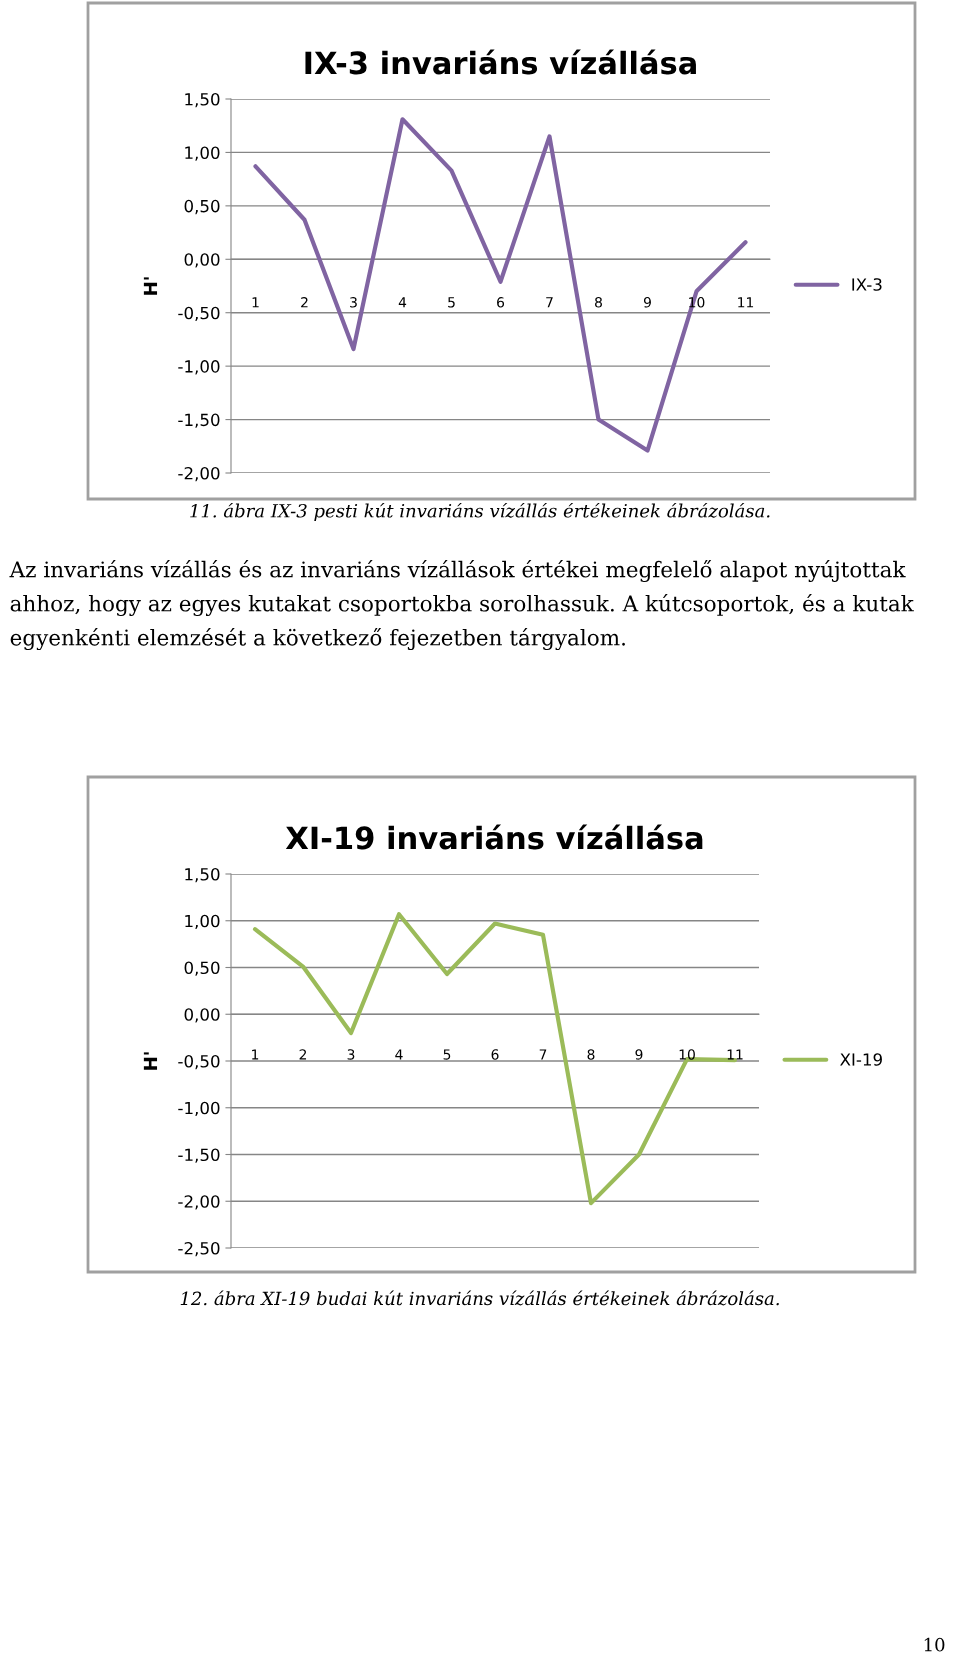  What do you see at coordinates (479, 1298) in the screenshot?
I see `text: 12. ábra XI-19 budai kút invariáns vízállás értékeinek ábrázolása.` at bounding box center [479, 1298].